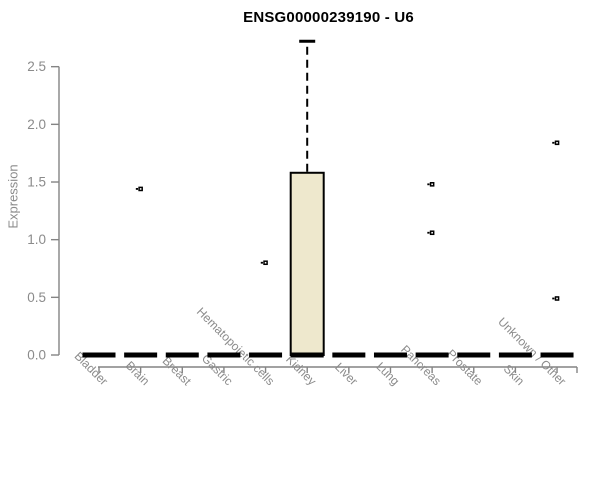 The image size is (600, 500). I want to click on y-axis-tick-label: 2.0, so click(36, 124).